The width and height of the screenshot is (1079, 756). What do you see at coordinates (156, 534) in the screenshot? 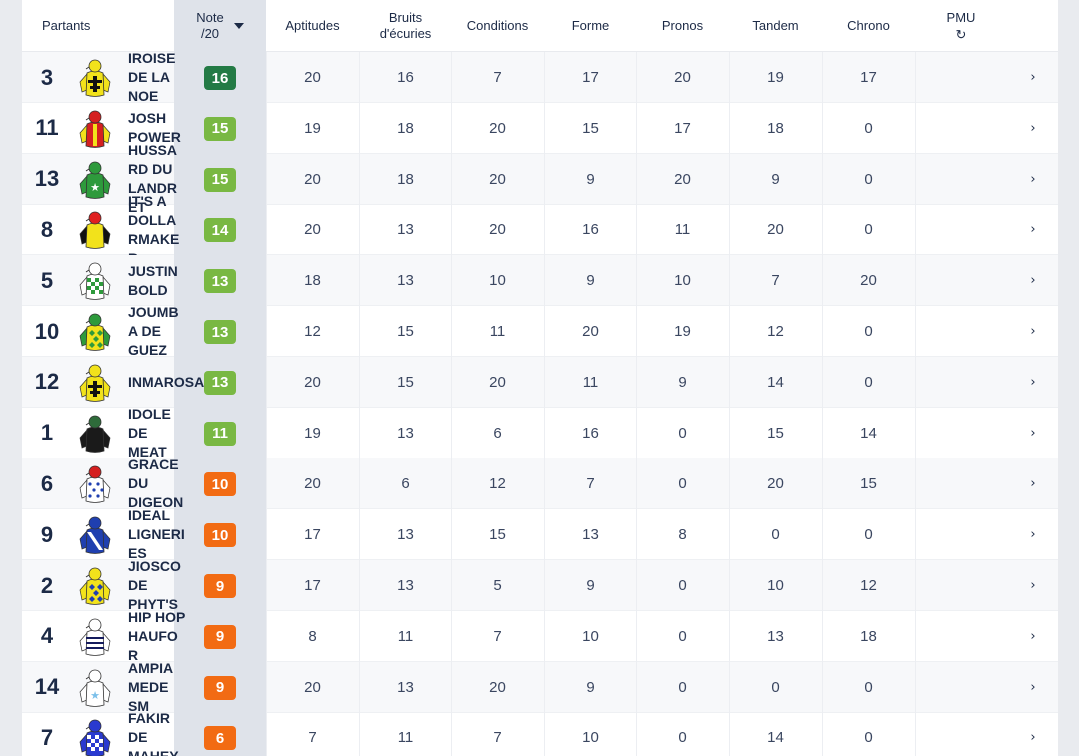
I see `runner-name-text: IDEAL LIGNERIES` at bounding box center [156, 534].